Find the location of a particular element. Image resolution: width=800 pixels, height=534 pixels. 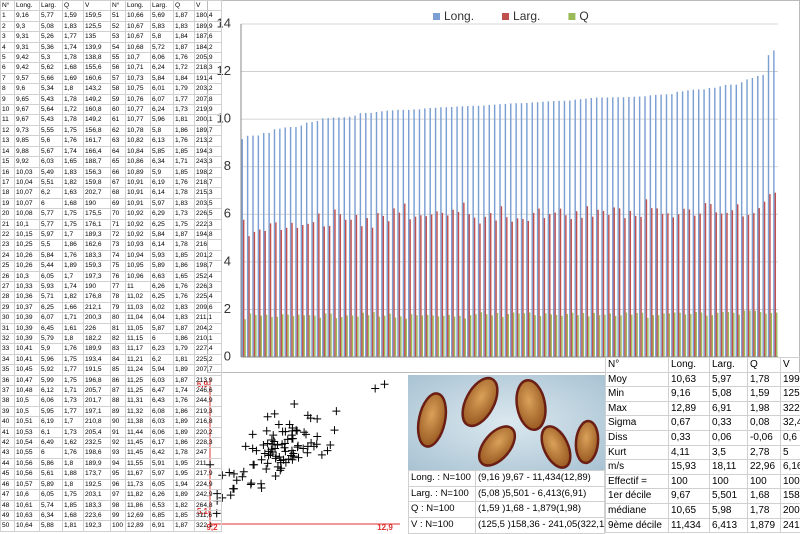

header-cell: V is located at coordinates (208, 6).